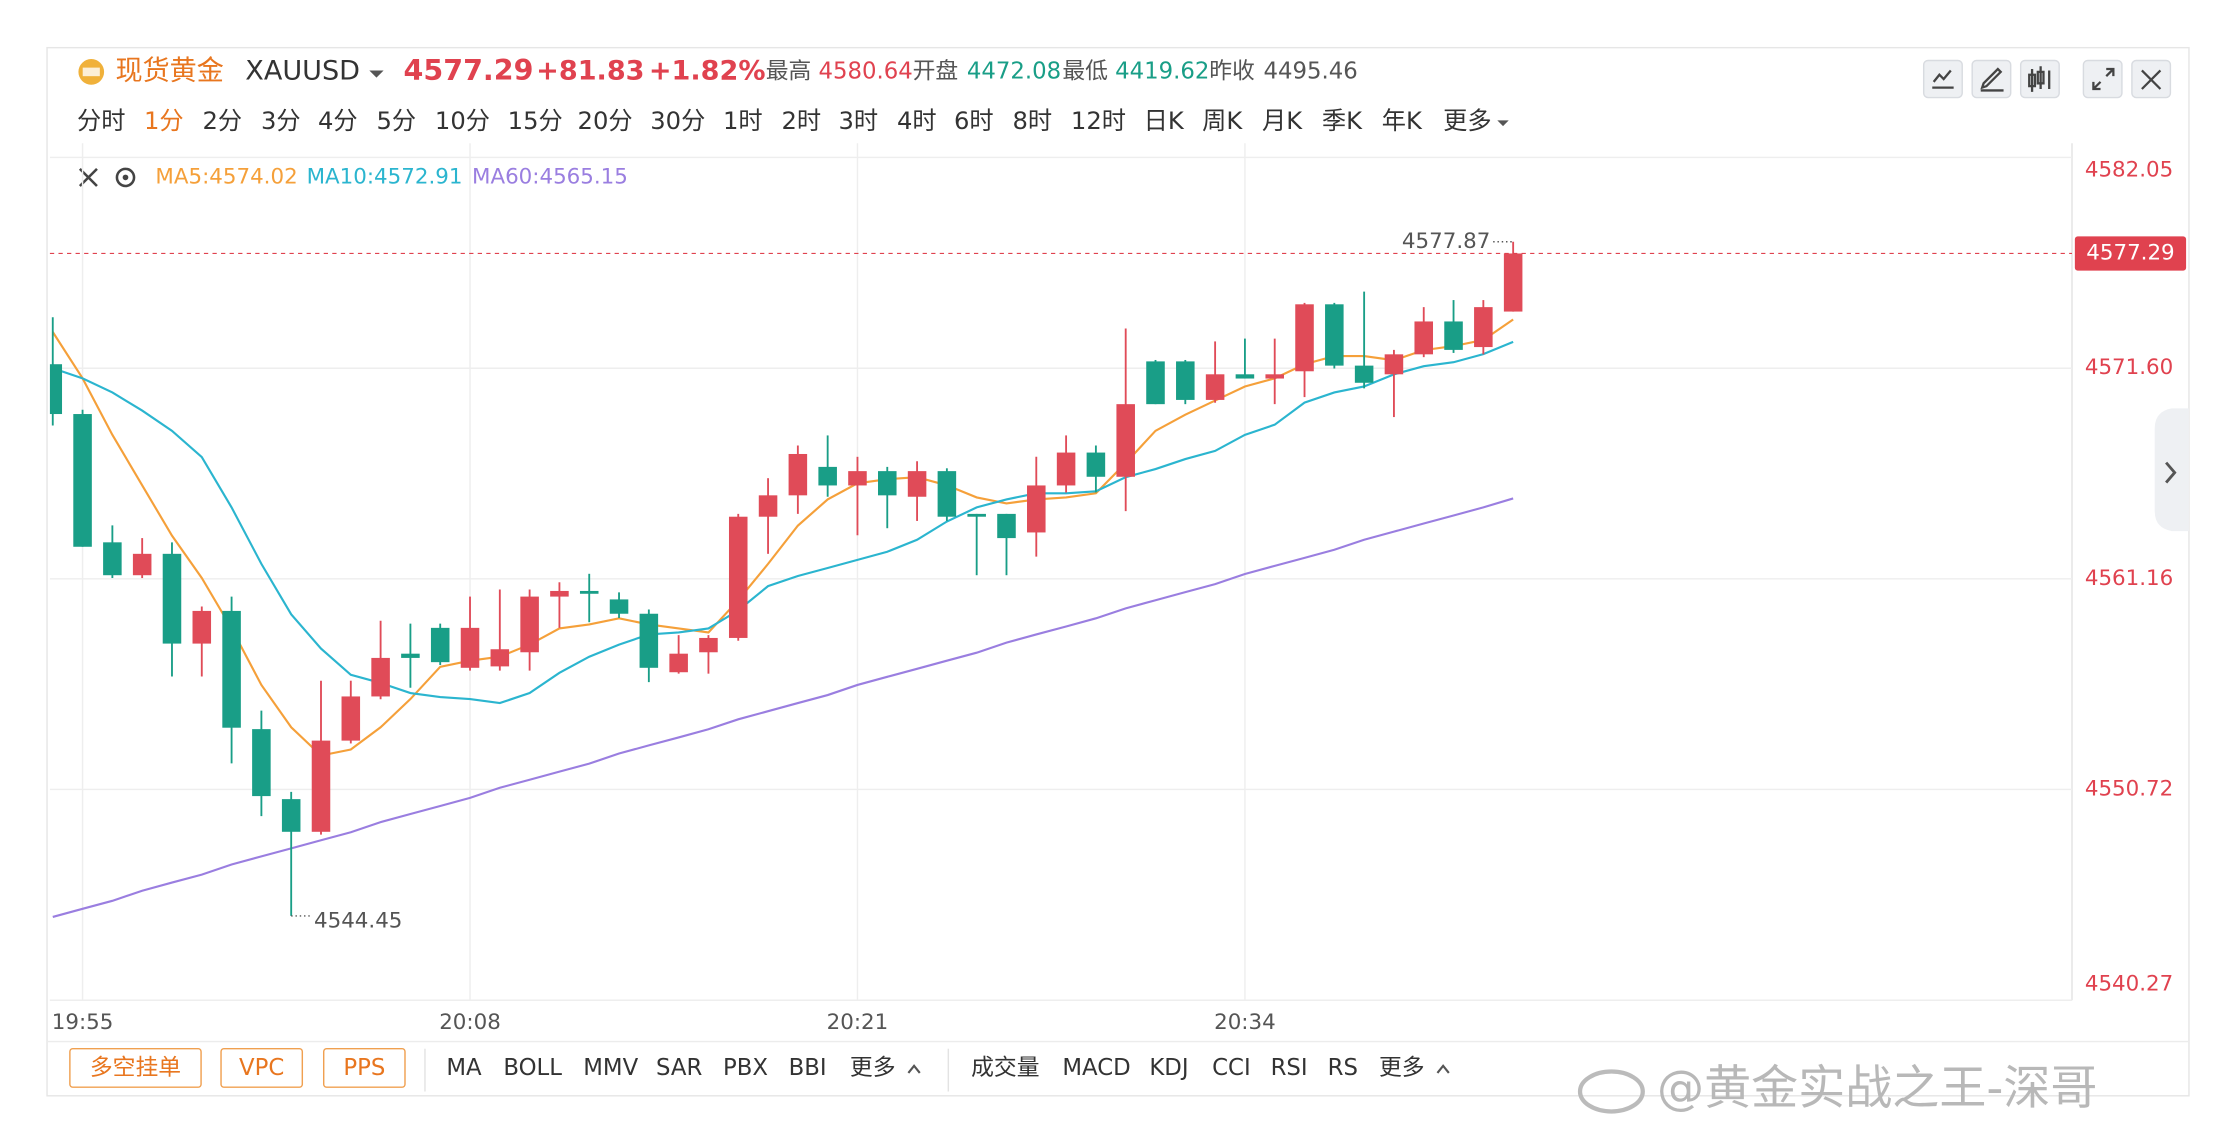 The height and width of the screenshot is (1142, 2236). What do you see at coordinates (1032, 120) in the screenshot?
I see `interval-tab: 8时` at bounding box center [1032, 120].